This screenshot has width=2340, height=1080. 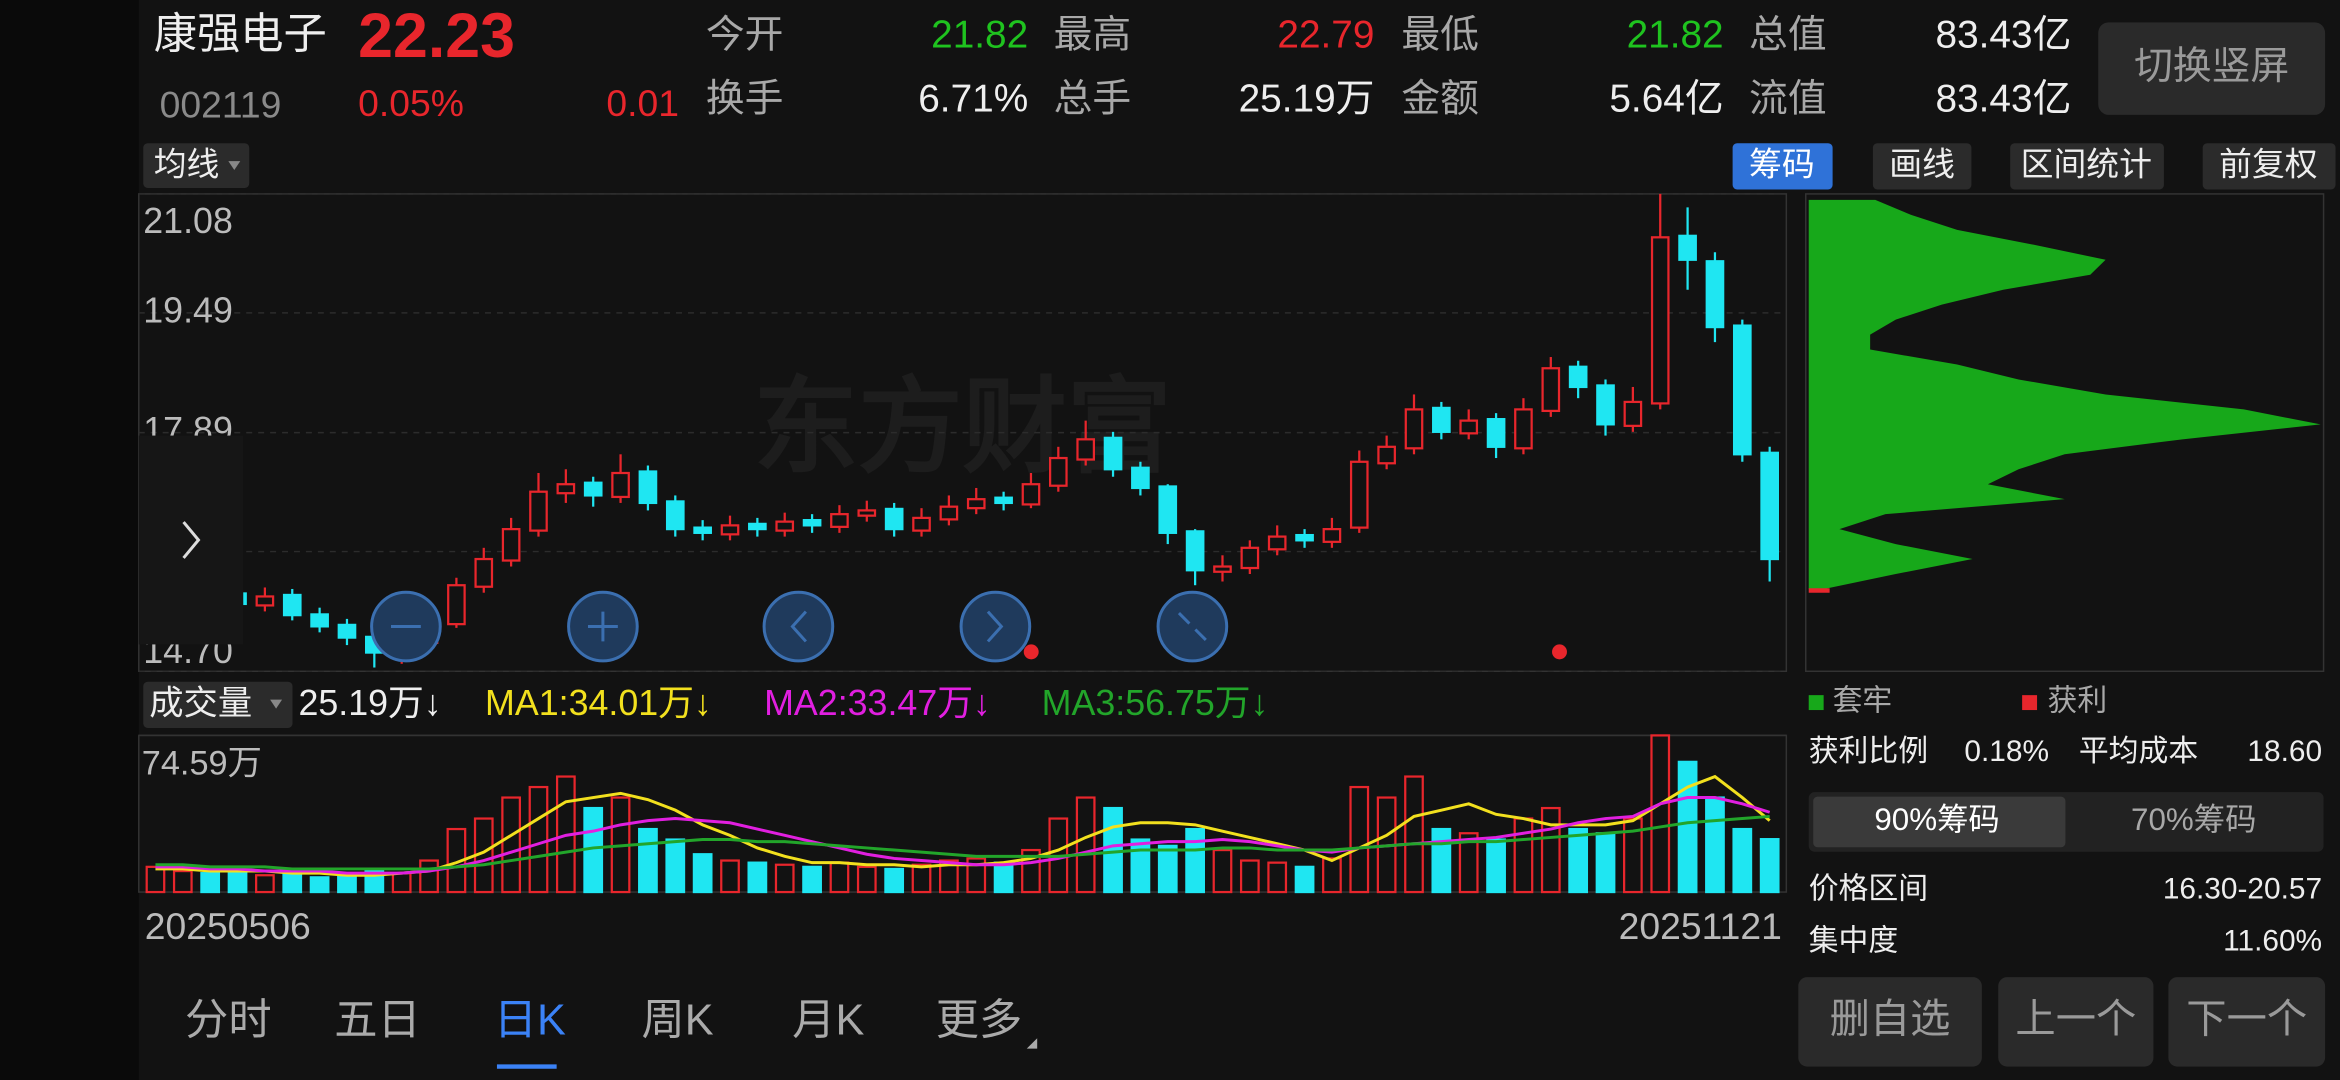 I want to click on period-tab: 日K, so click(x=530, y=1021).